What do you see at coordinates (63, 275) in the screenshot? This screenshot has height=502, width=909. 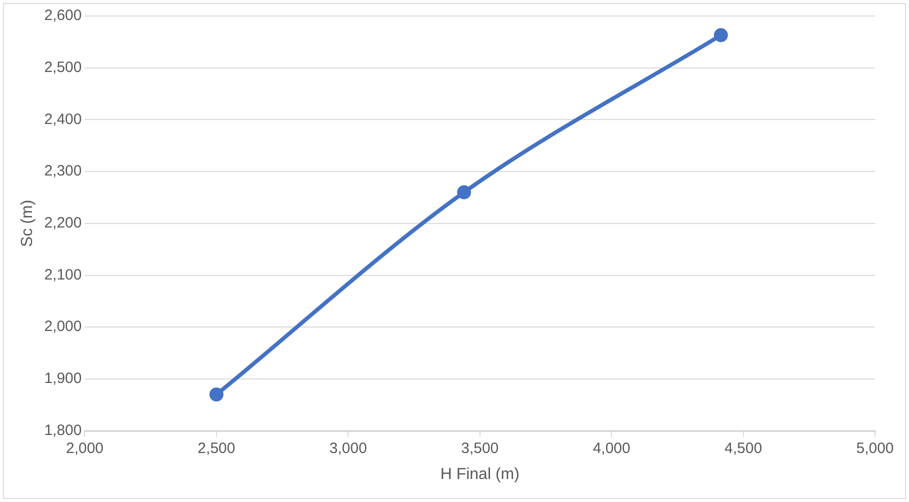 I see `y-tick-label: 2,100` at bounding box center [63, 275].